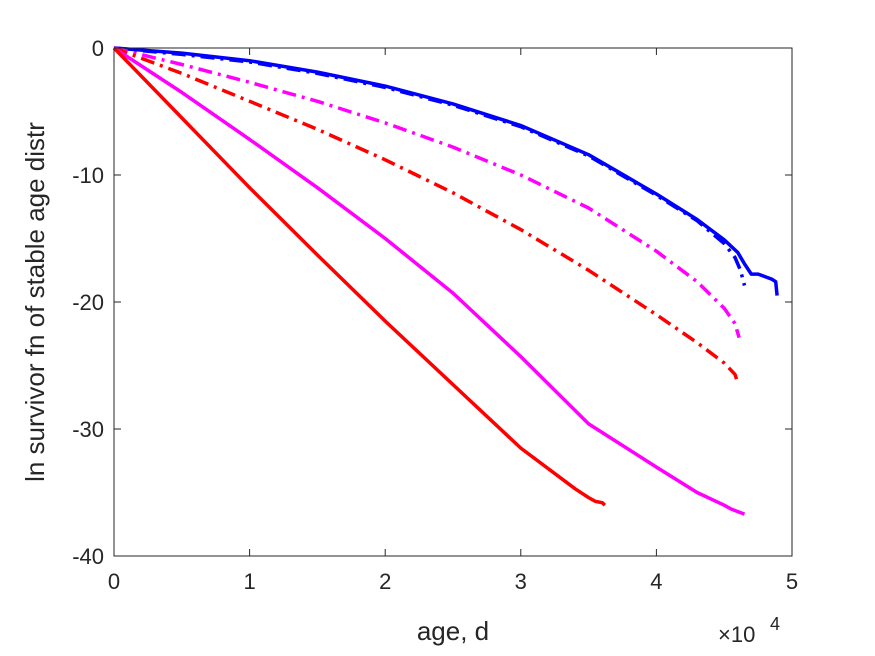  What do you see at coordinates (792, 581) in the screenshot?
I see `x-tick-label: 5` at bounding box center [792, 581].